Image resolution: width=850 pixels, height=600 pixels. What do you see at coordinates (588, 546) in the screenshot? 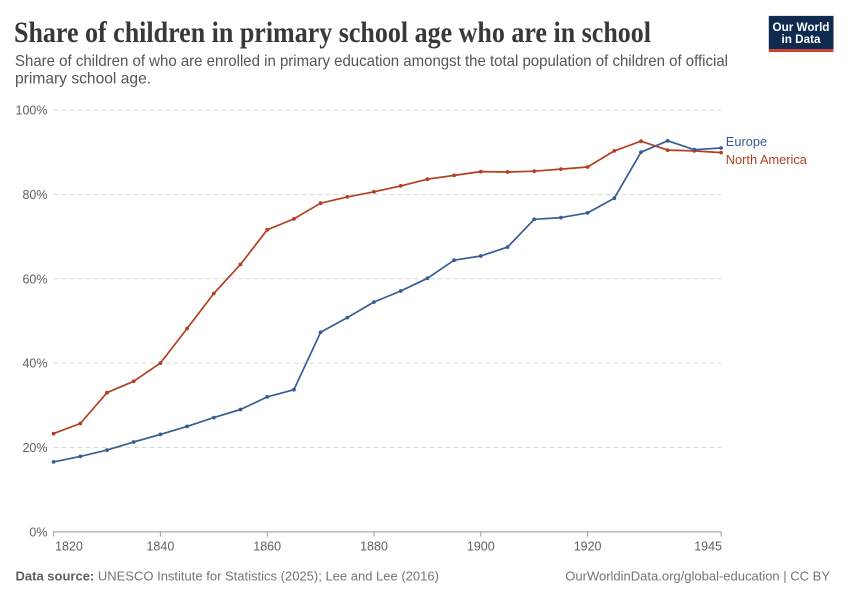
I see `svg-text: 1920` at bounding box center [588, 546].